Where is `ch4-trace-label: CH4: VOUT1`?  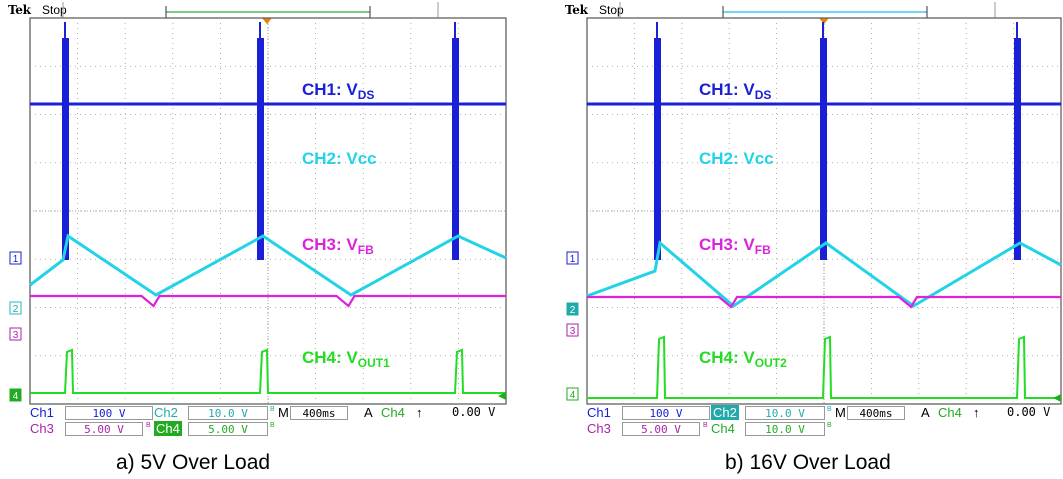
ch4-trace-label: CH4: VOUT1 is located at coordinates (346, 359).